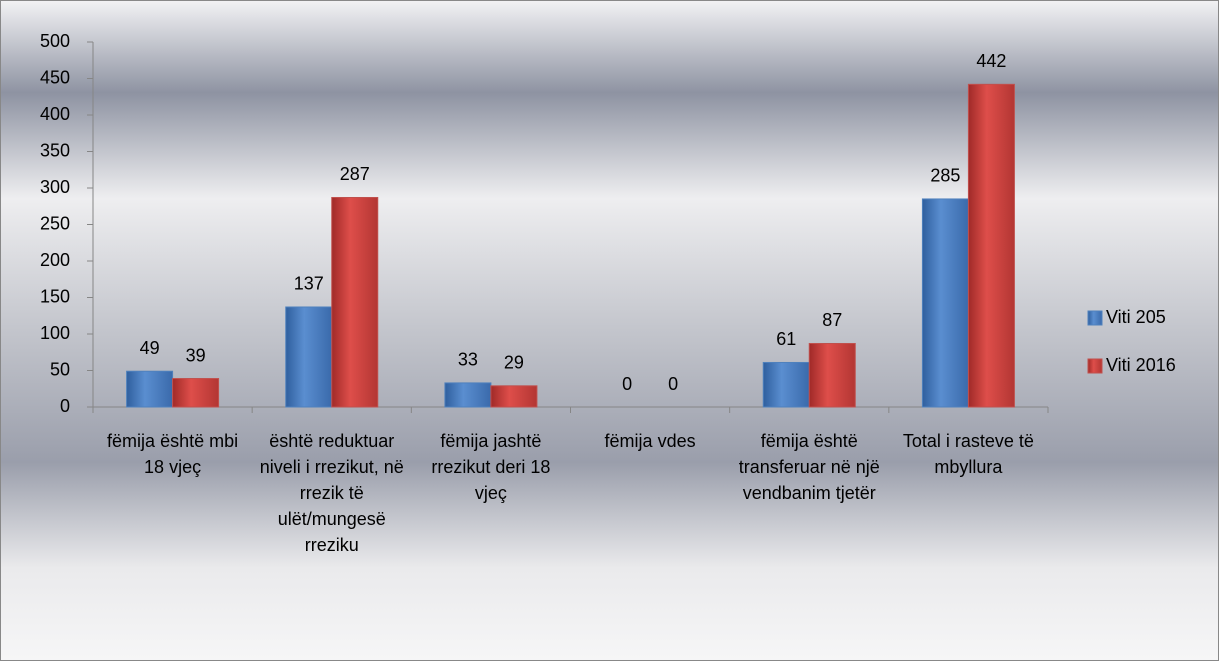  I want to click on data-label: 442, so click(991, 61).